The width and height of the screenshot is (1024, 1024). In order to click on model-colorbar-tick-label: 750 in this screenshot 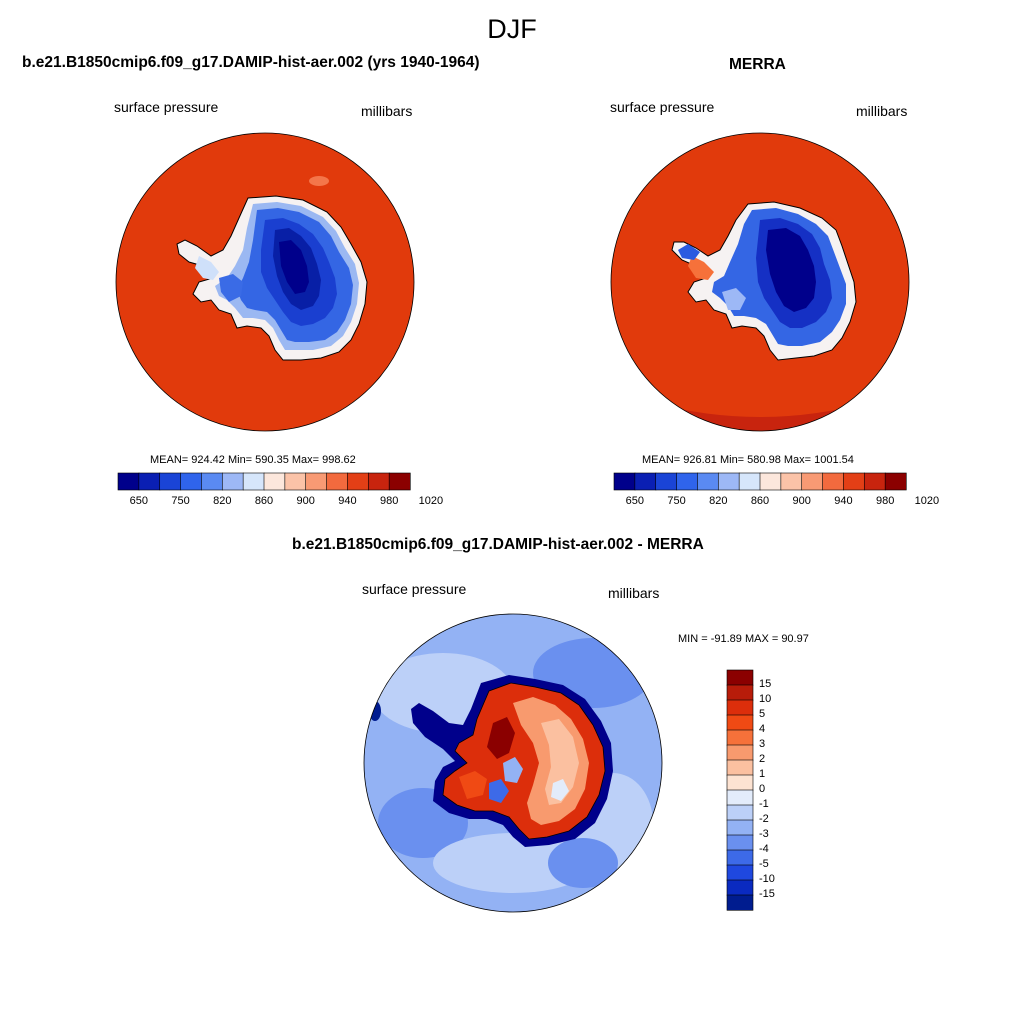, I will do `click(180, 501)`.